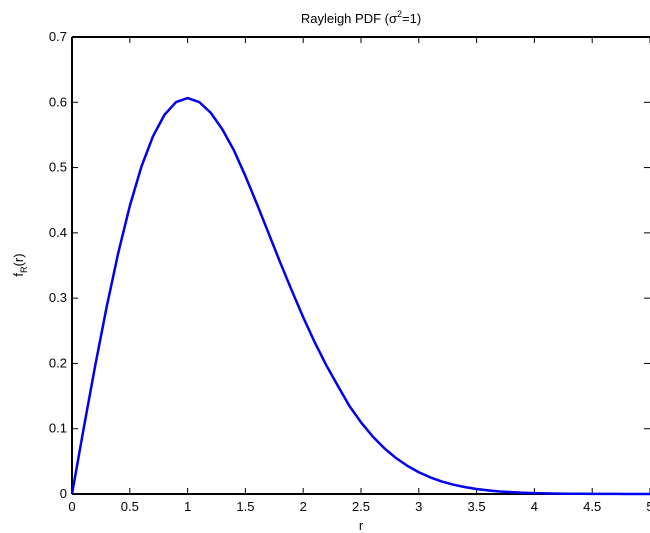 This screenshot has width=650, height=533. I want to click on x-axis-label: r, so click(361, 525).